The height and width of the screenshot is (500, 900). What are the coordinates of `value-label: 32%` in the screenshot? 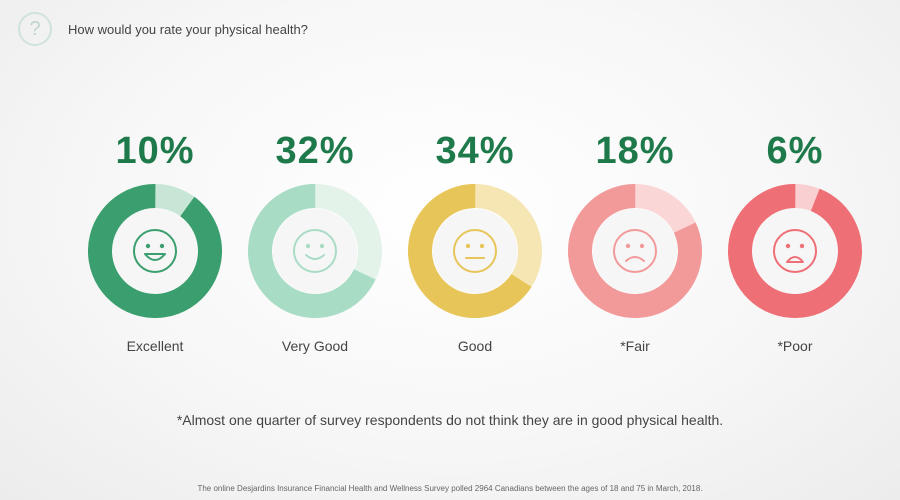 It's located at (315, 151).